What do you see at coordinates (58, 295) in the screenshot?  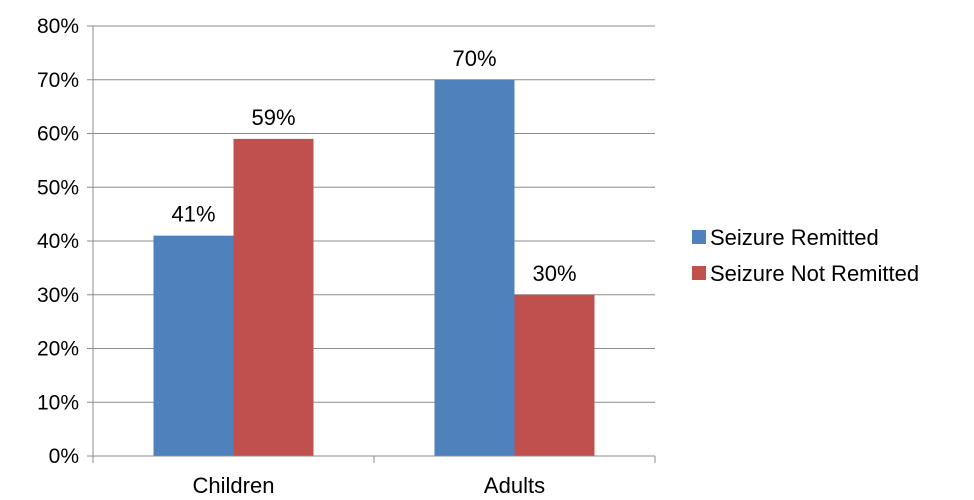 I see `y-tick-label: 30%` at bounding box center [58, 295].